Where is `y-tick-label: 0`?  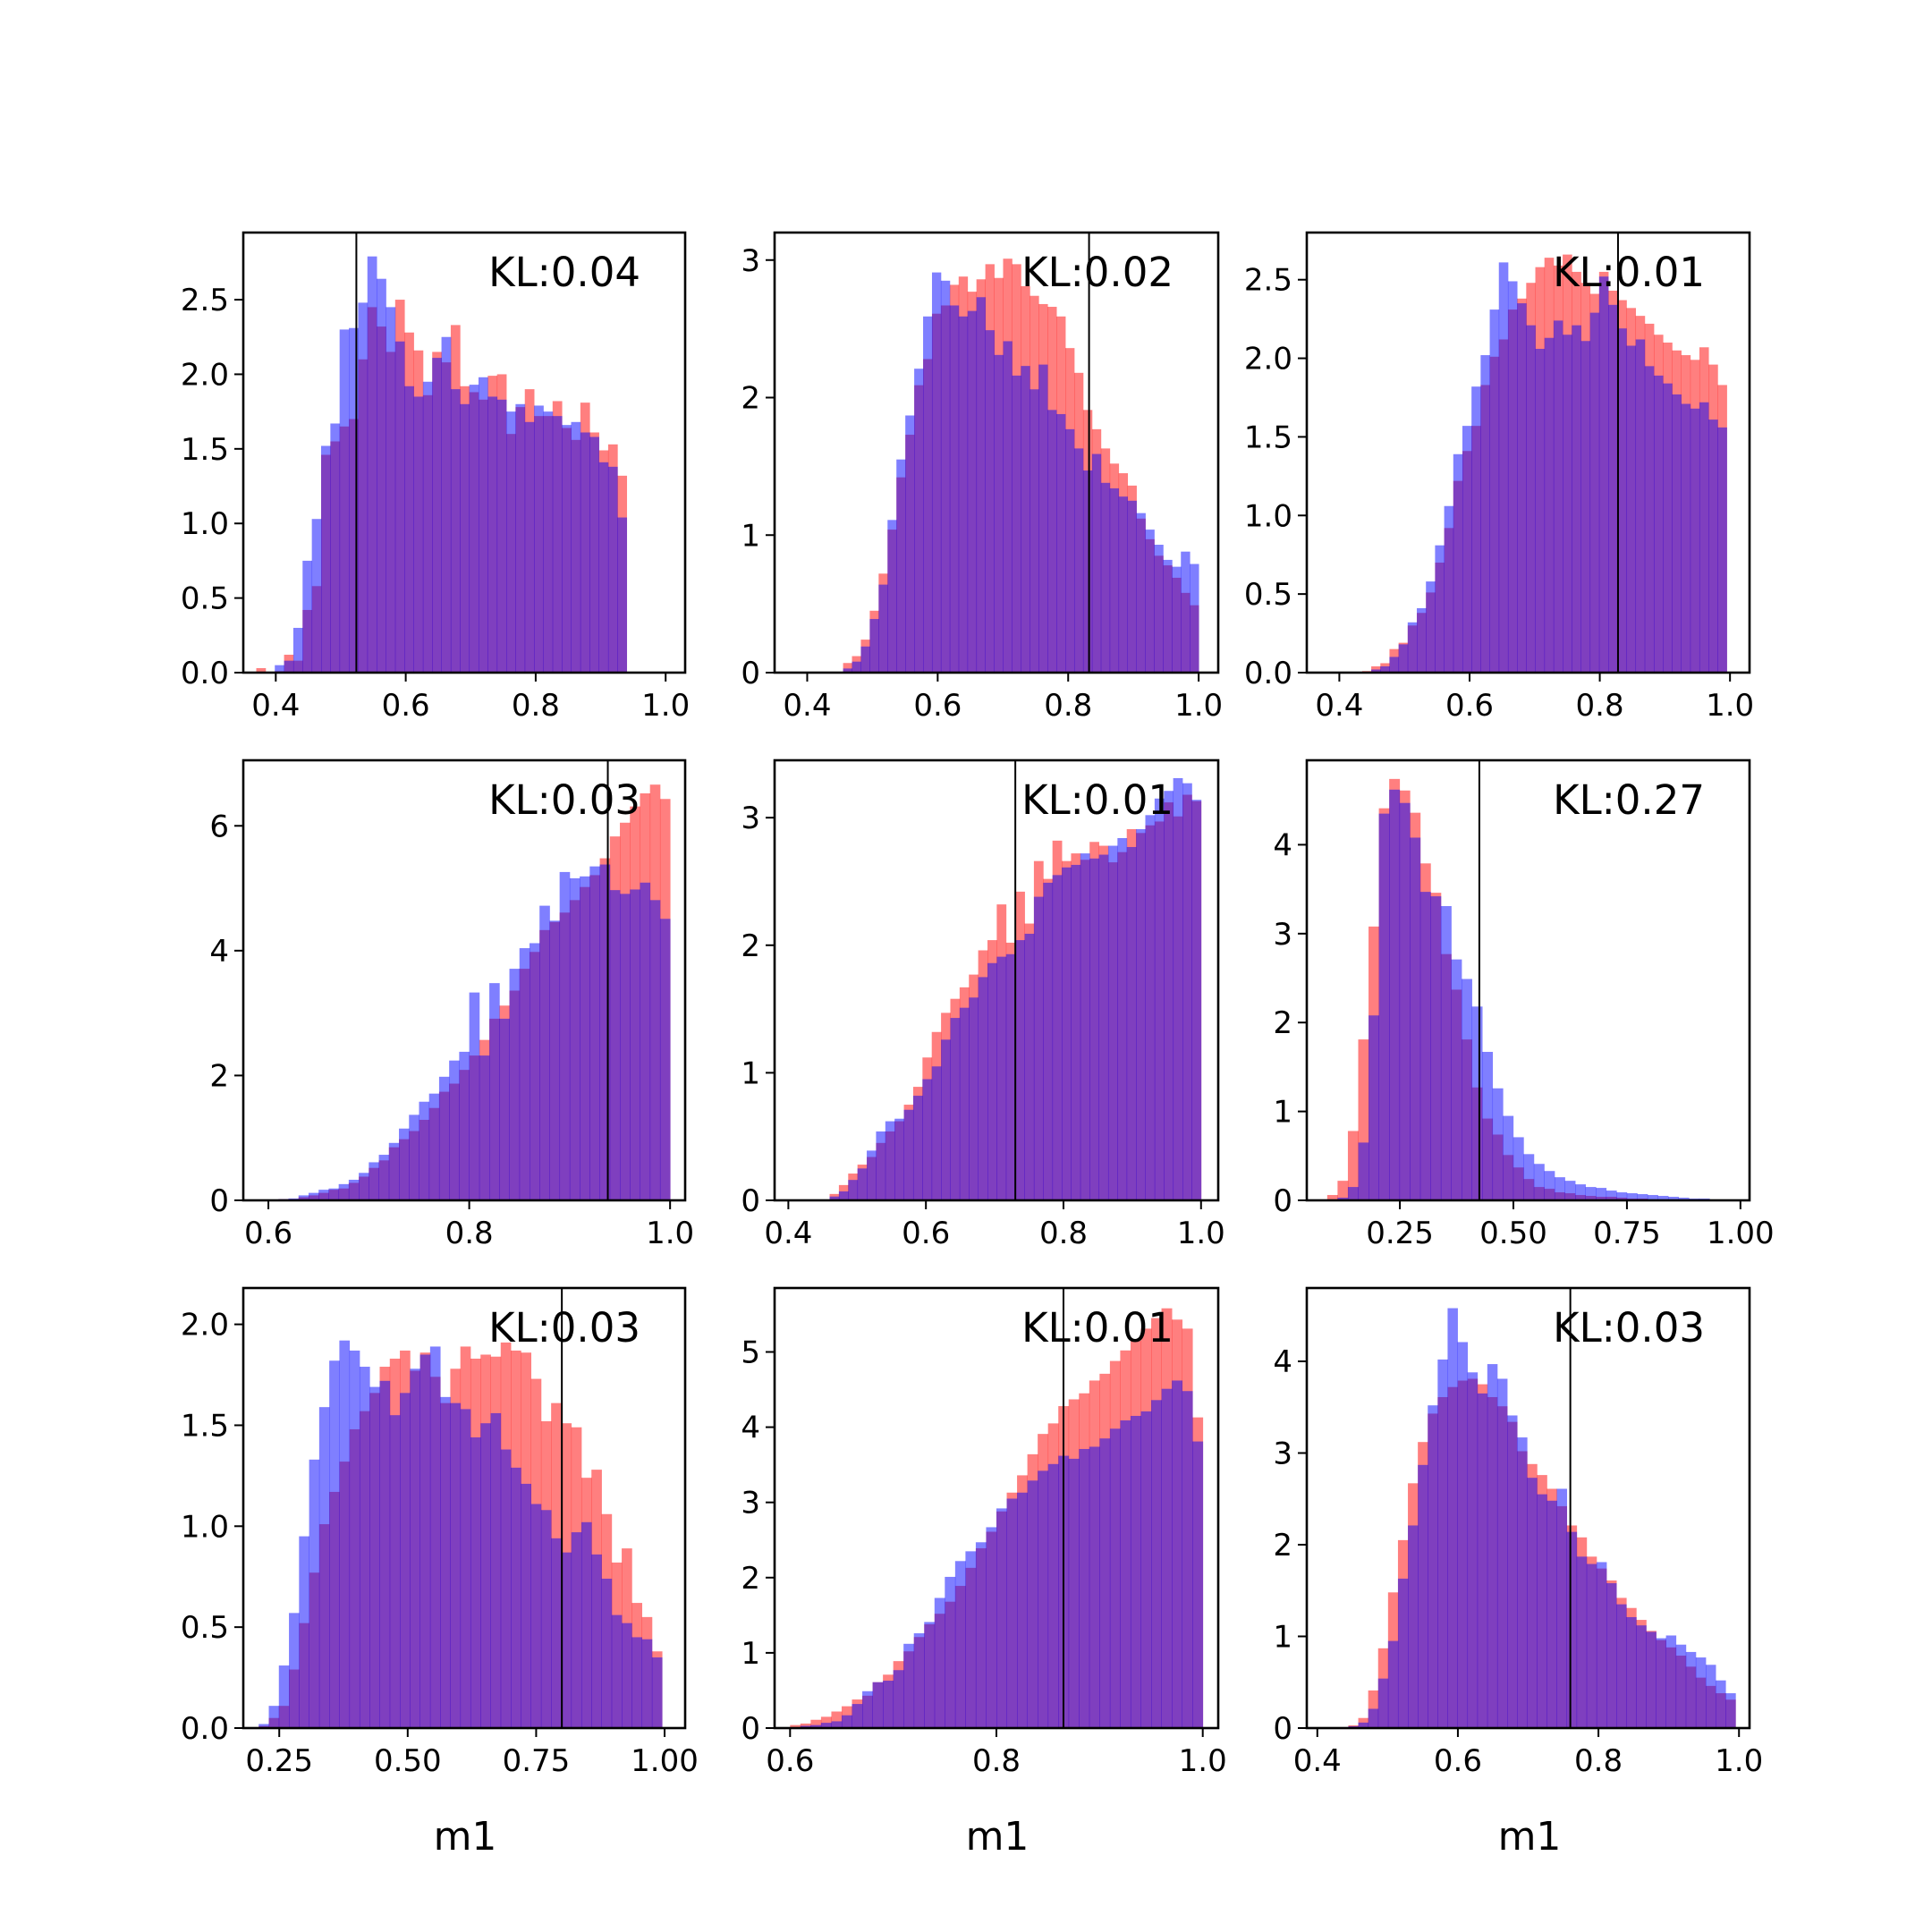
y-tick-label: 0 is located at coordinates (1282, 1729).